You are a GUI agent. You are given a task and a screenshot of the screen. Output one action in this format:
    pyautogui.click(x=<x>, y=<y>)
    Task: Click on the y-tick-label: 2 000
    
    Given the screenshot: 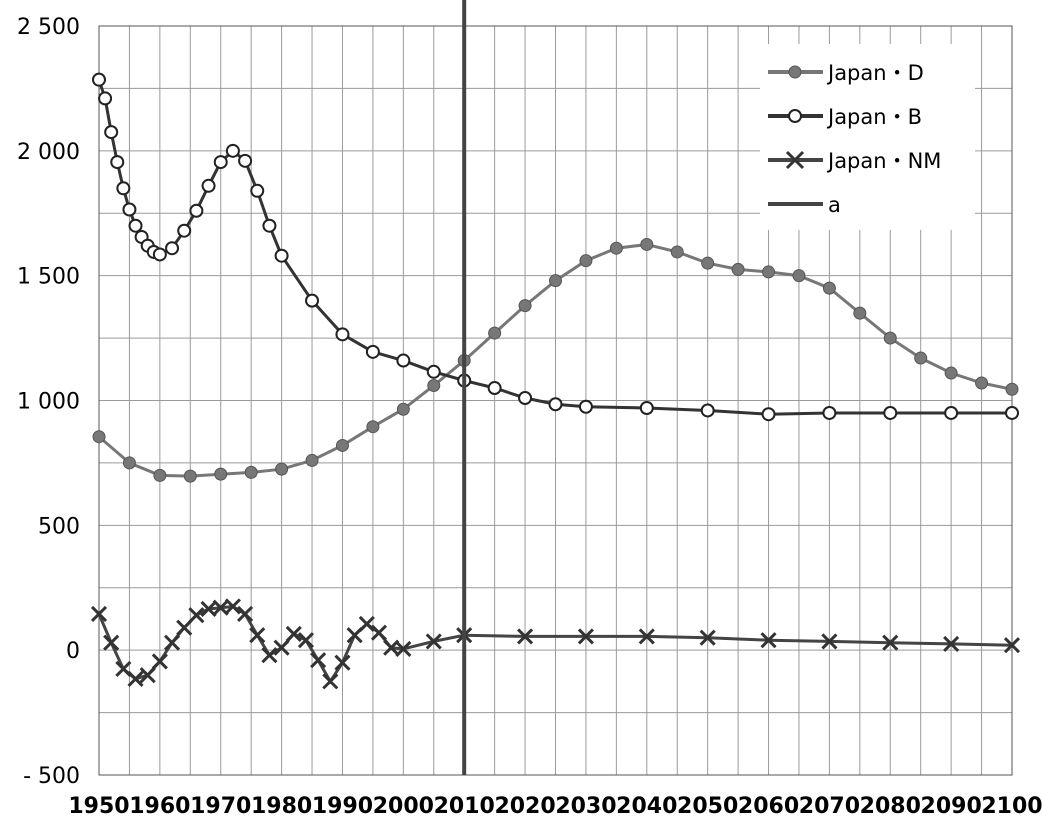 What is the action you would take?
    pyautogui.click(x=48, y=152)
    